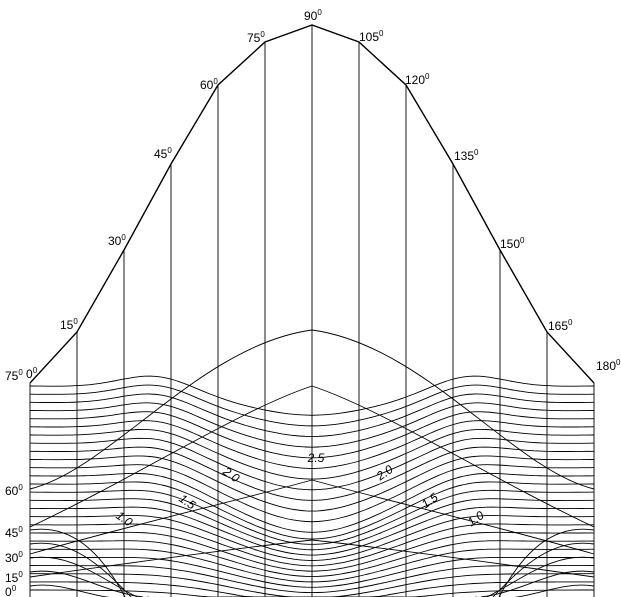  I want to click on longitude-label: 1350, so click(466, 155).